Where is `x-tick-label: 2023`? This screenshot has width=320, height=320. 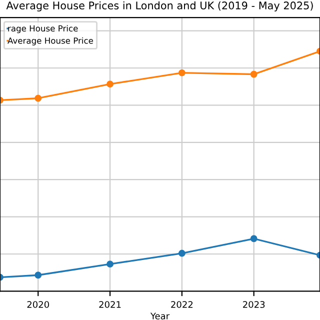
x-tick-label: 2023 is located at coordinates (254, 304).